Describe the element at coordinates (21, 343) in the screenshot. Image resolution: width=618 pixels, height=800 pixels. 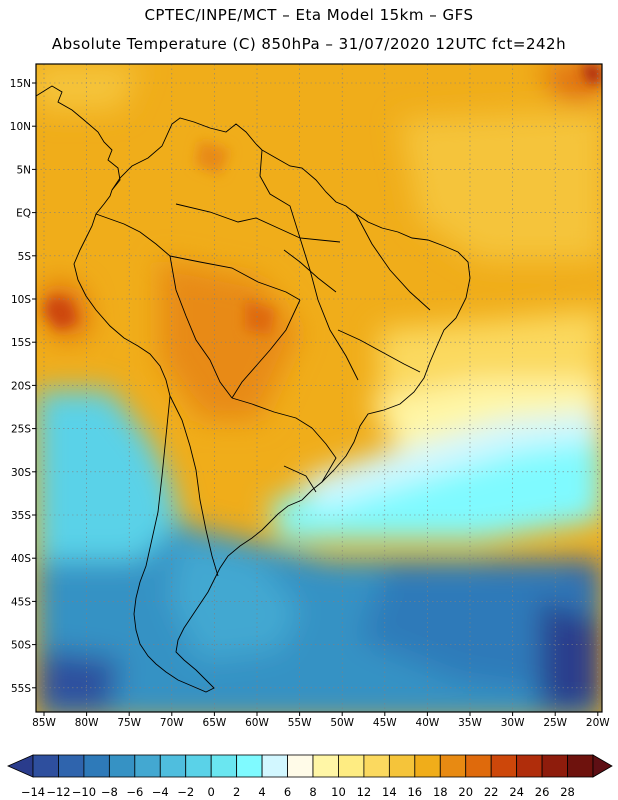
I see `lat-label: 15S` at that location.